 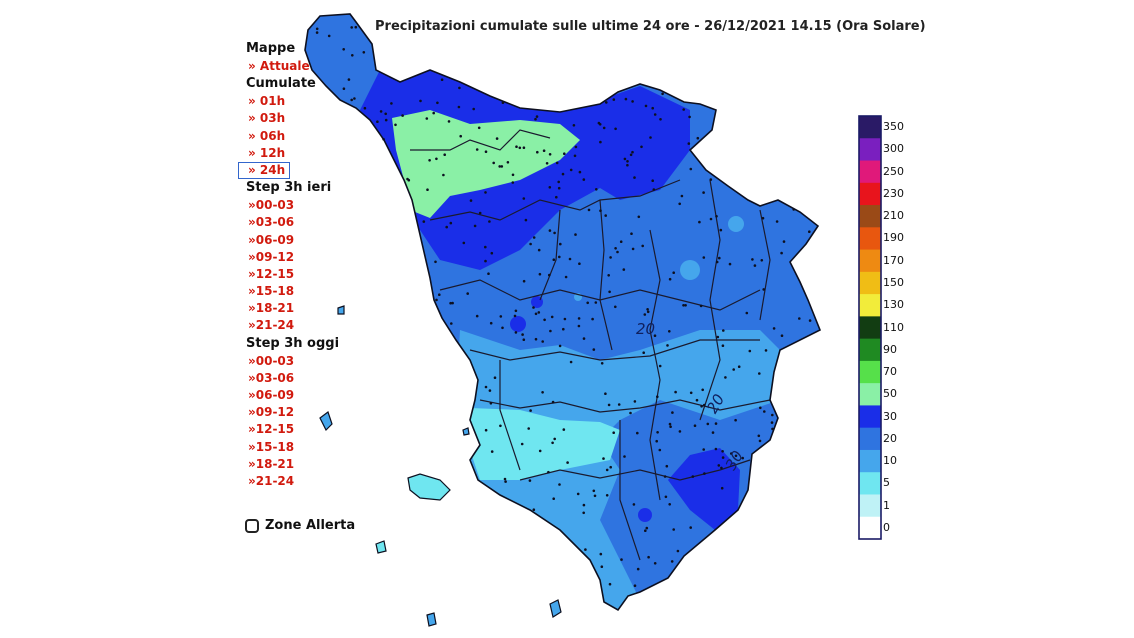 I want to click on link-ieri-09-12: »09-12, so click(x=271, y=256).